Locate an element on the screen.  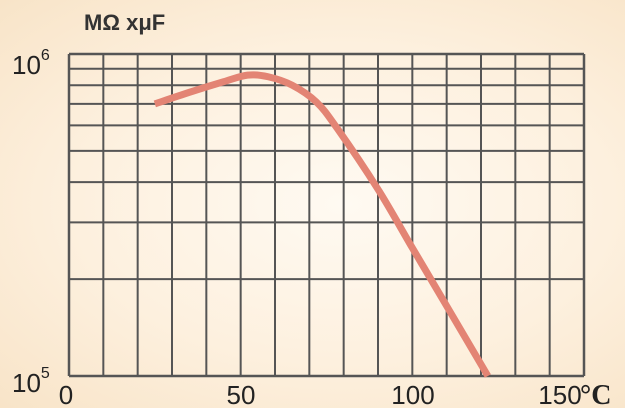
x-tick-label-50: 50 is located at coordinates (241, 394).